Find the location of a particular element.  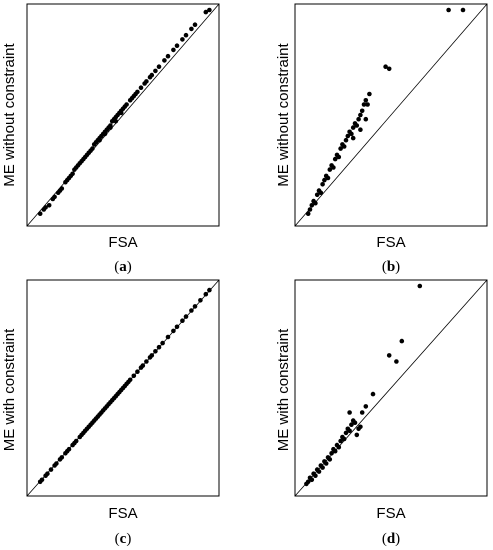

panel-label: (b) is located at coordinates (391, 267).